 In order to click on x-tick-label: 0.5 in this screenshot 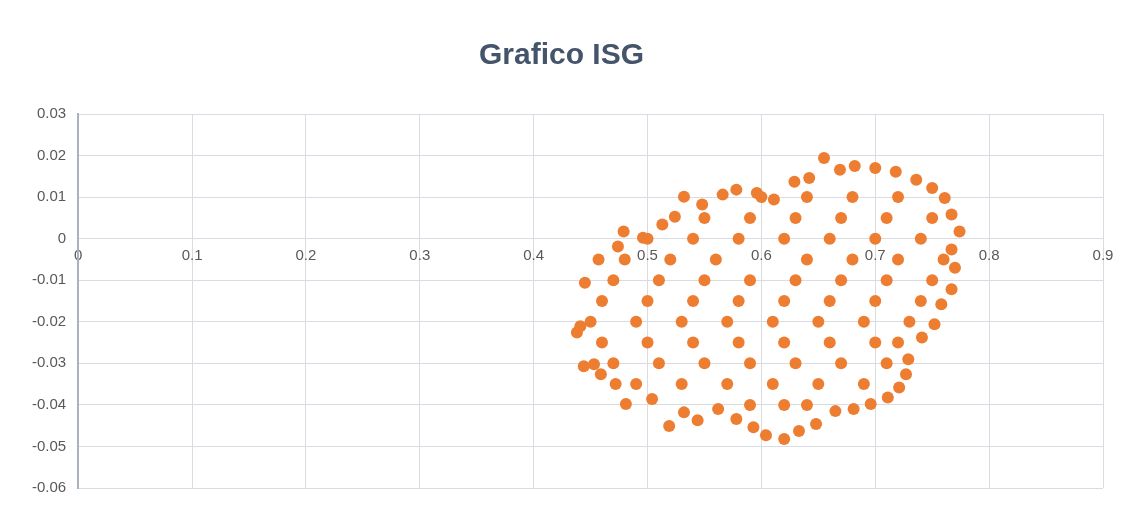, I will do `click(647, 254)`.